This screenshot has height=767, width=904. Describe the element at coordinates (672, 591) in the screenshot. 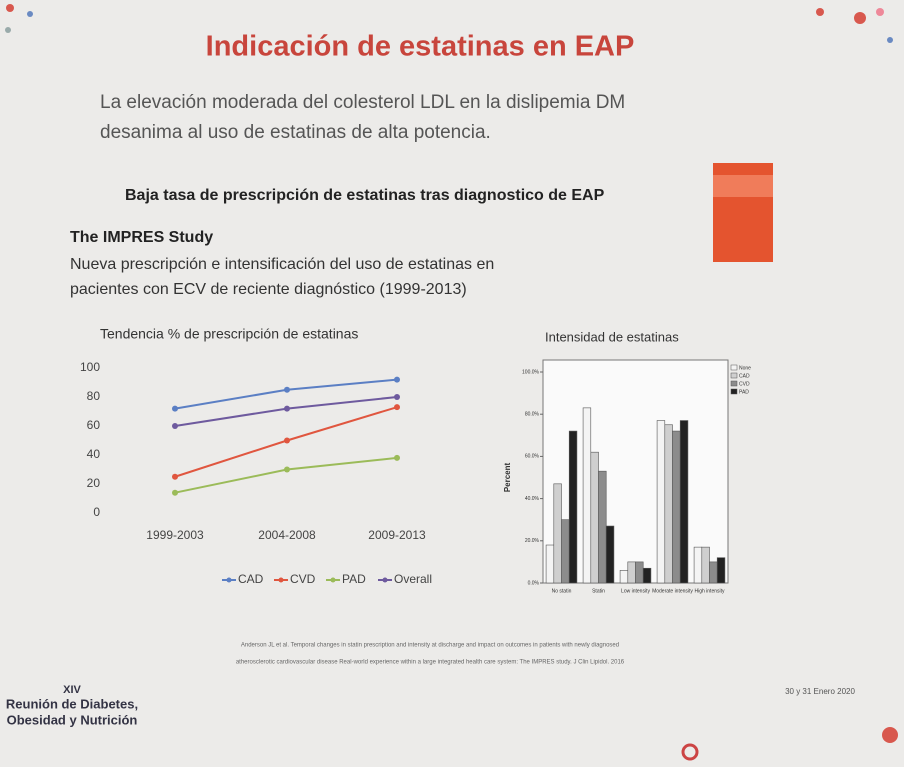

I see `x-tick-label: Moderate intensity` at that location.